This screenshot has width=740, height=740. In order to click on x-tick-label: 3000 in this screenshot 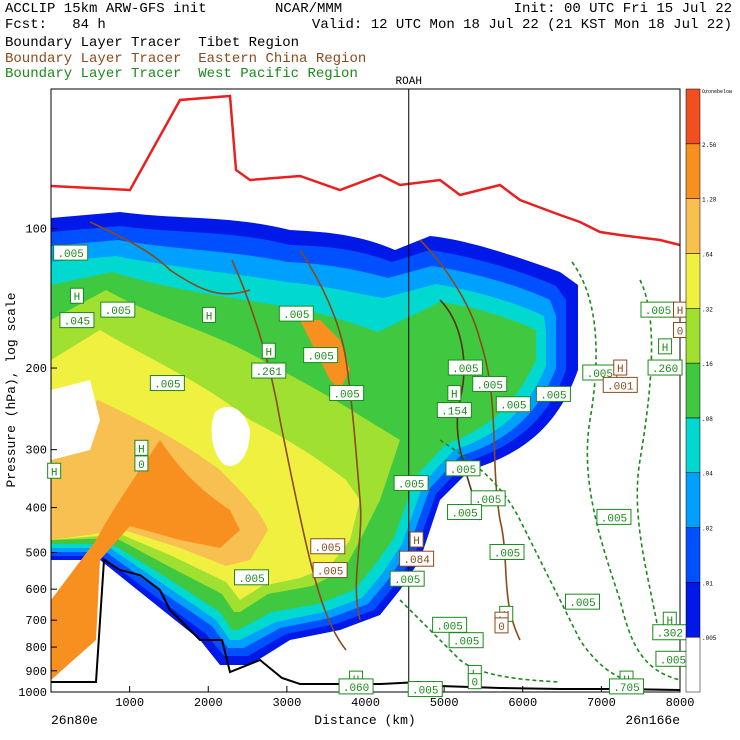, I will do `click(286, 703)`.